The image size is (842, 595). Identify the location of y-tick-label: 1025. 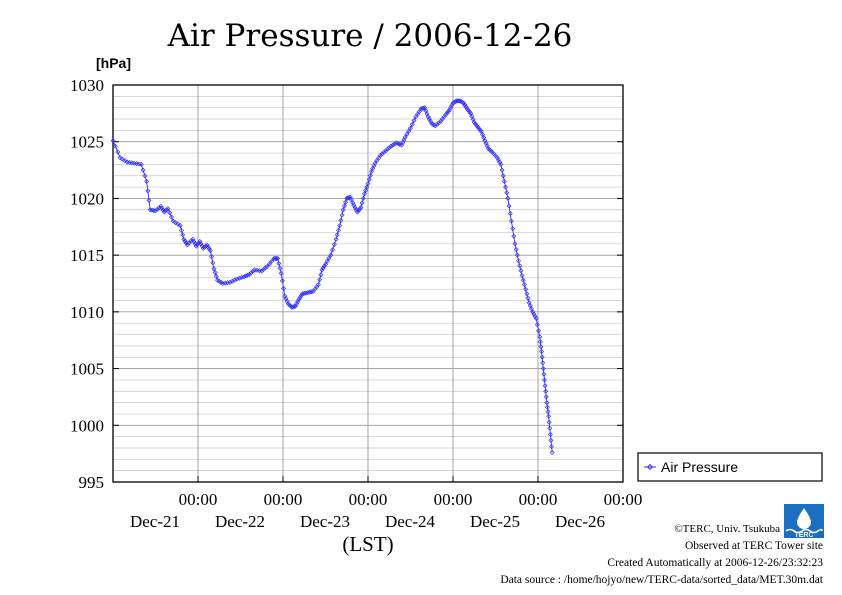
(87, 142).